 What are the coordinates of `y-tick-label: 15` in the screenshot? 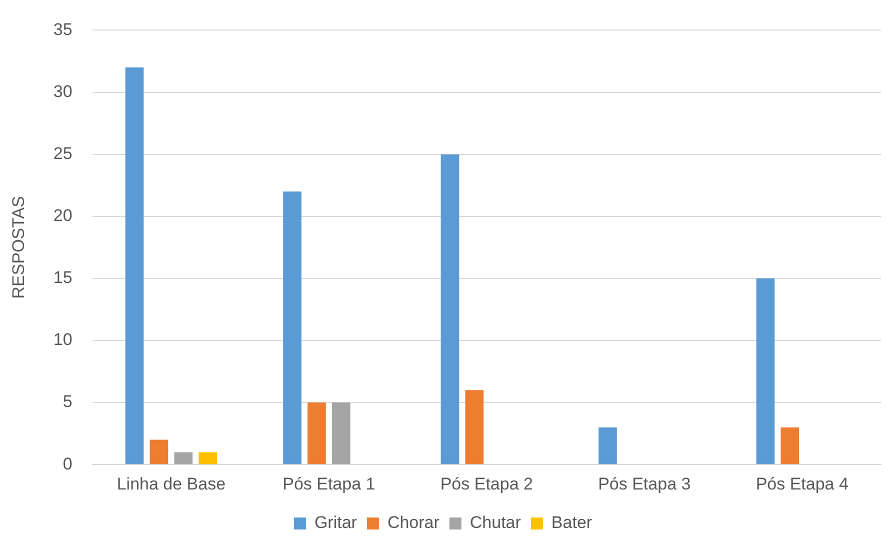 It's located at (62, 278).